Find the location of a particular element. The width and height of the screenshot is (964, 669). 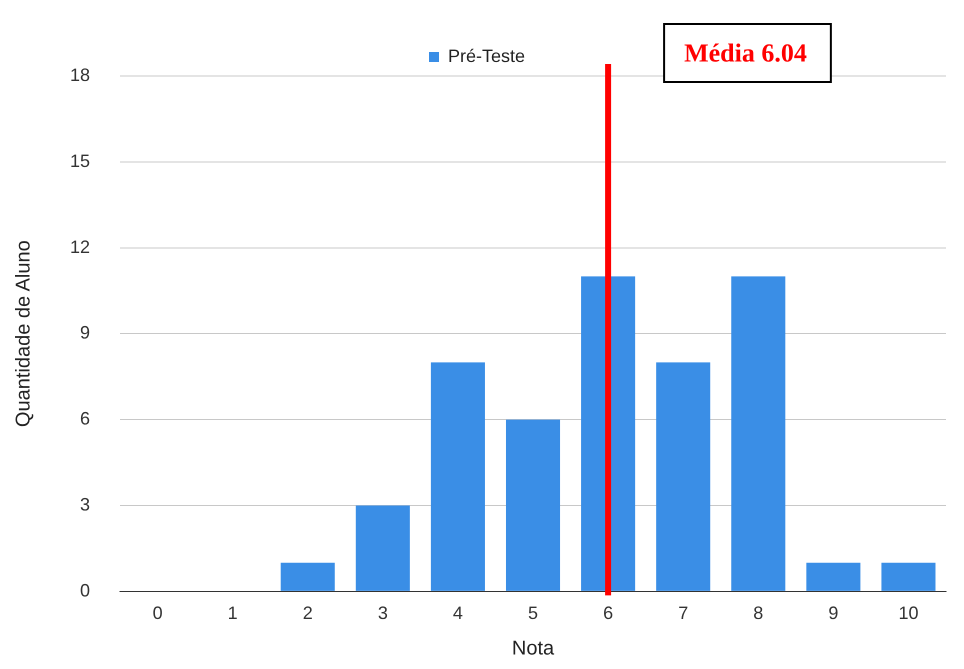

x-tick-label: 6 is located at coordinates (608, 613).